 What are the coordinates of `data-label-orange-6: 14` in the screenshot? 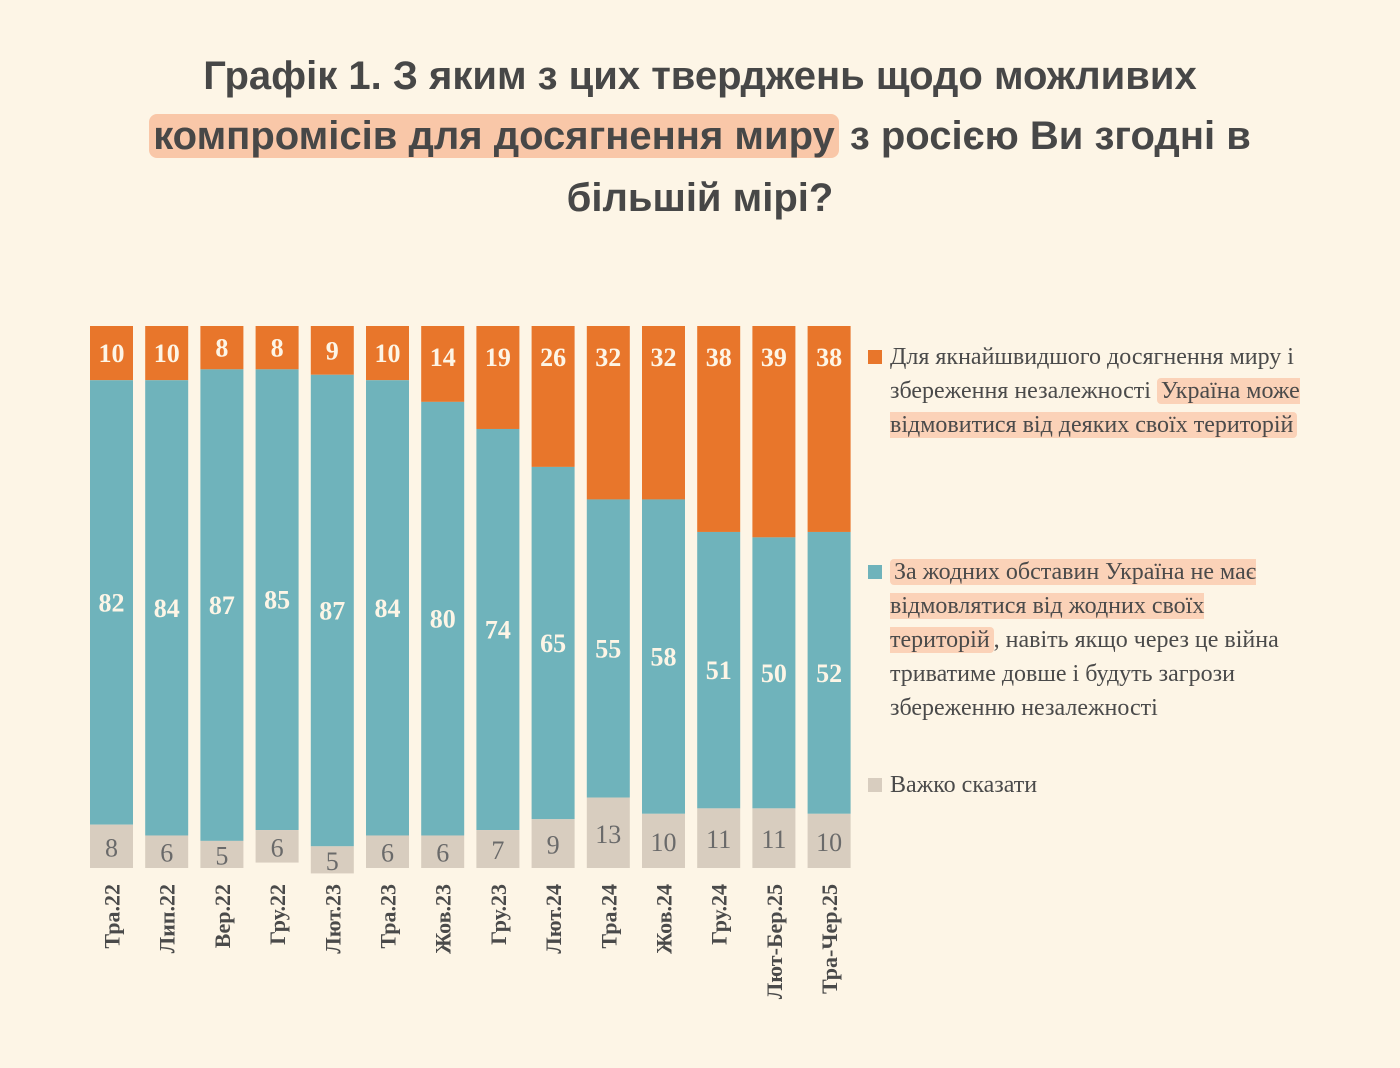 It's located at (443, 357).